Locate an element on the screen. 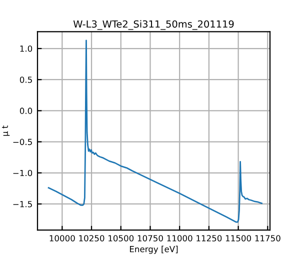 The image size is (300, 260). y-tick-label: 1.0 is located at coordinates (26, 48).